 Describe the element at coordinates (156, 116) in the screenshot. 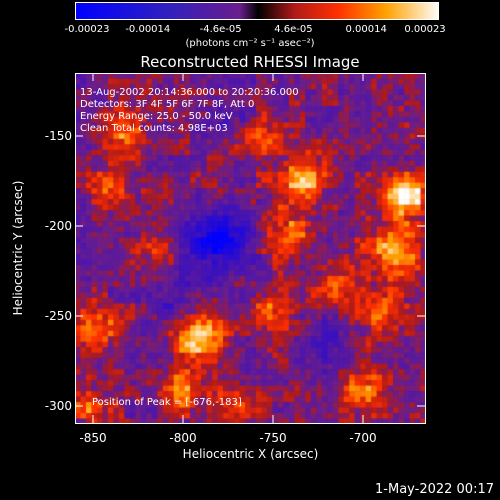

I see `annotation-energy: Energy Range: 25.0 - 50.0 keV` at that location.